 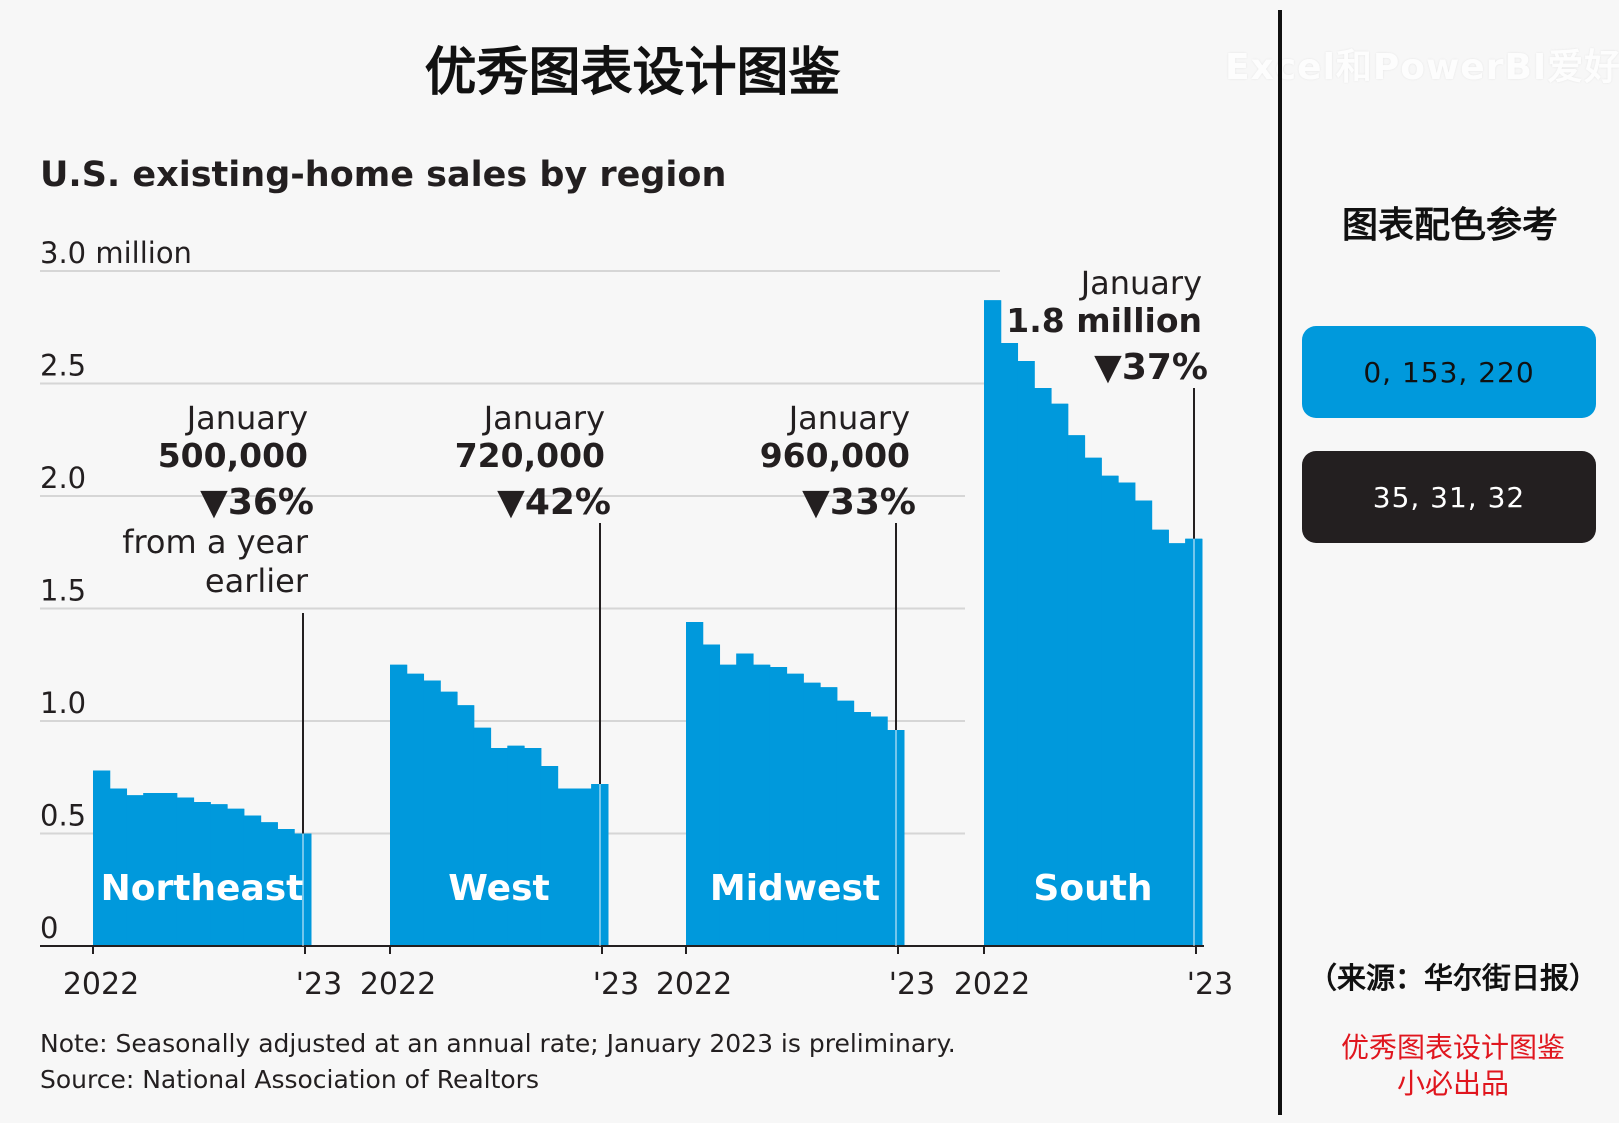 I want to click on y-tick-label: 0, so click(x=49, y=928).